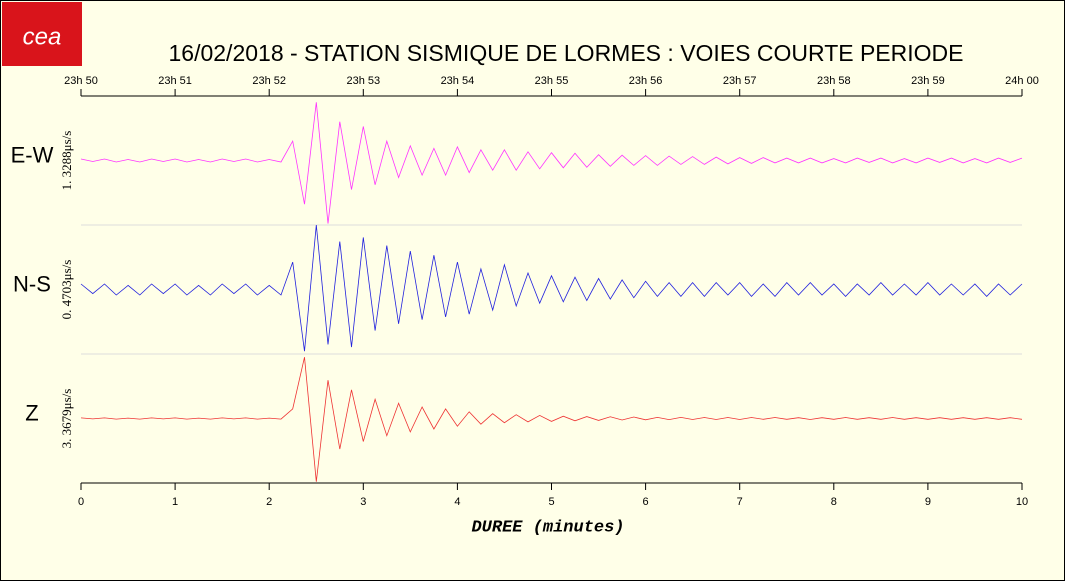 The image size is (1065, 581). I want to click on x-tick-label: 9, so click(928, 502).